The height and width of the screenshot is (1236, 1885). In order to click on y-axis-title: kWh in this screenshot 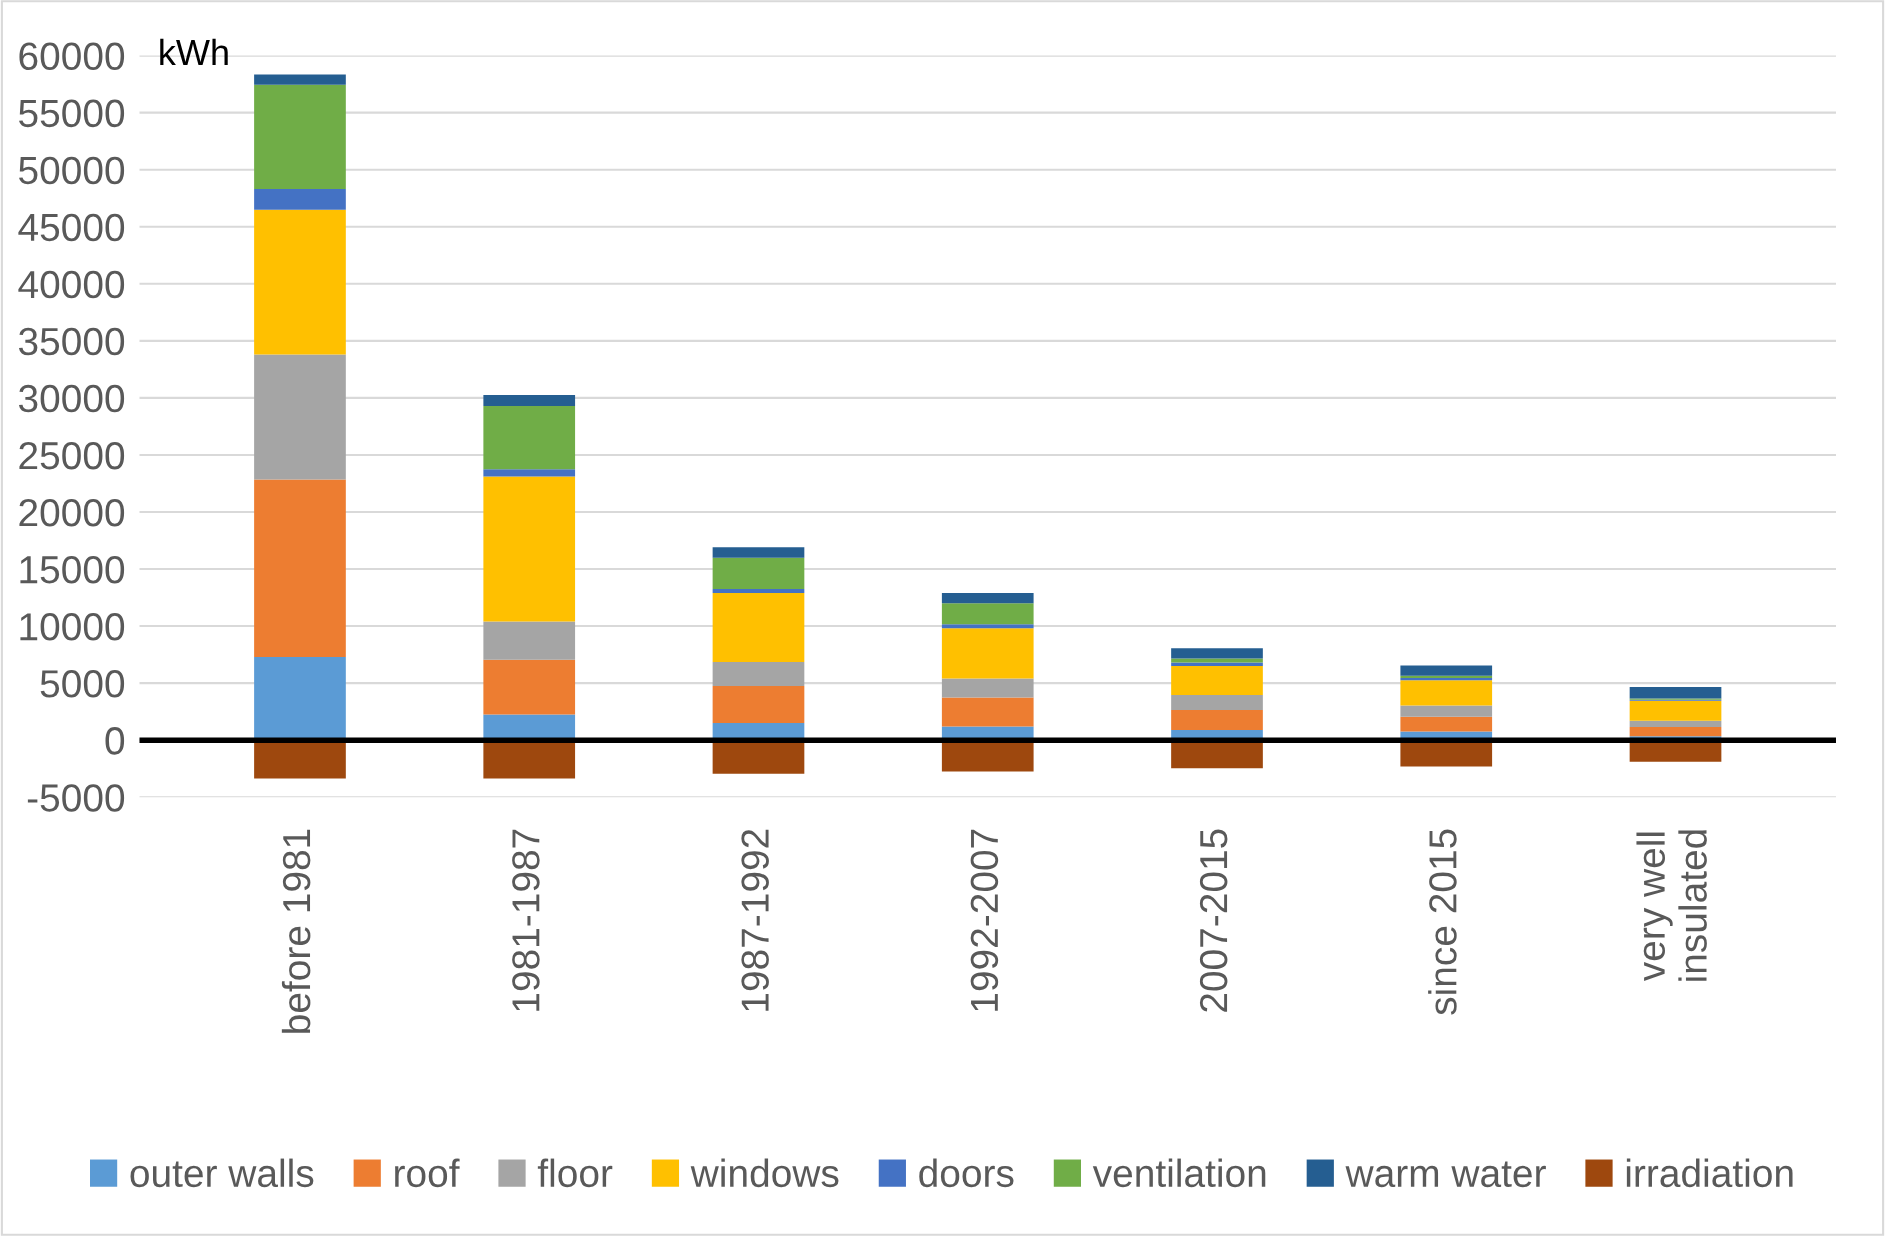, I will do `click(194, 51)`.